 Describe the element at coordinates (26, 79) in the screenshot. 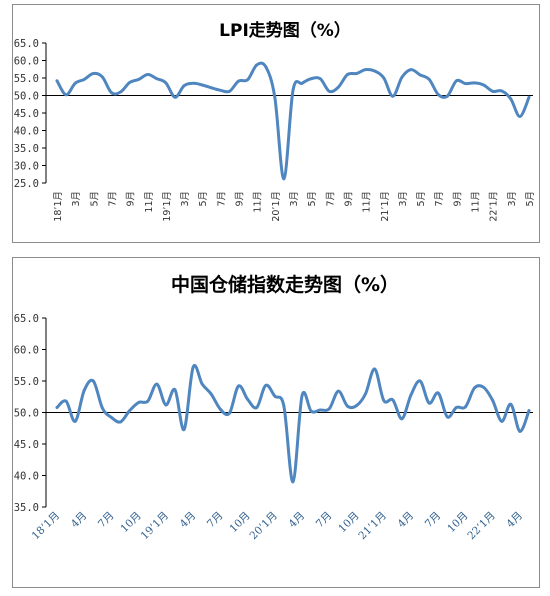

I see `y-tick-label: 55.0` at that location.